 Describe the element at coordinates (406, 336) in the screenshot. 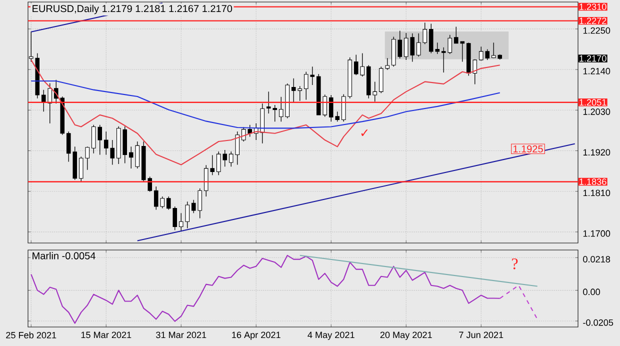

I see `x-tick-label: 20 May 2021` at that location.